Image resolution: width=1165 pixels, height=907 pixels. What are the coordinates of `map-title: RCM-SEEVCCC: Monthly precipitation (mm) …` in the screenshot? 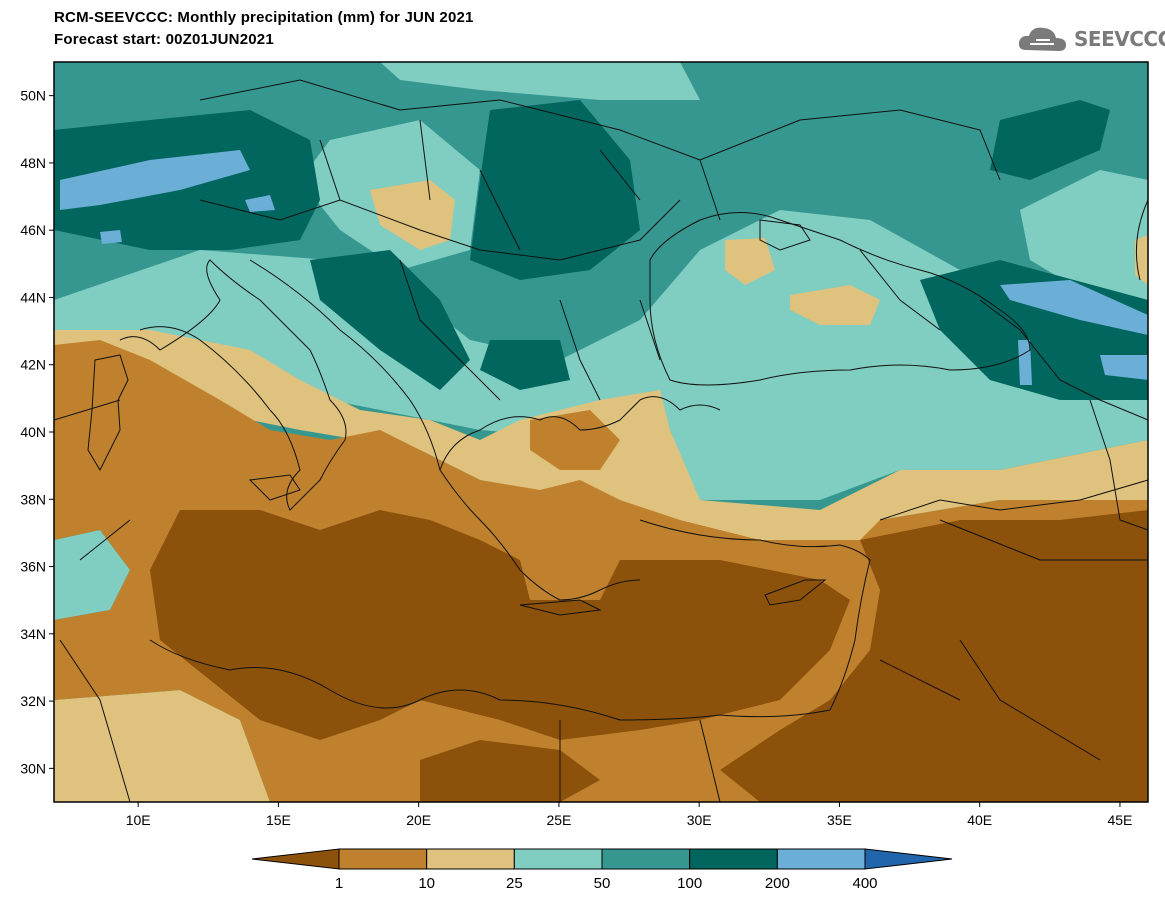 It's located at (264, 17).